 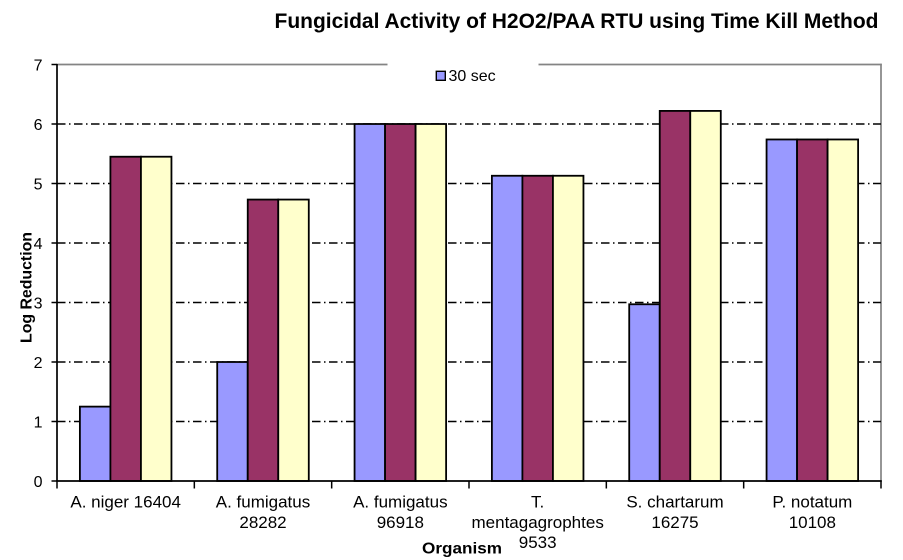 I want to click on svg-text: Log Reduction, so click(x=27, y=287).